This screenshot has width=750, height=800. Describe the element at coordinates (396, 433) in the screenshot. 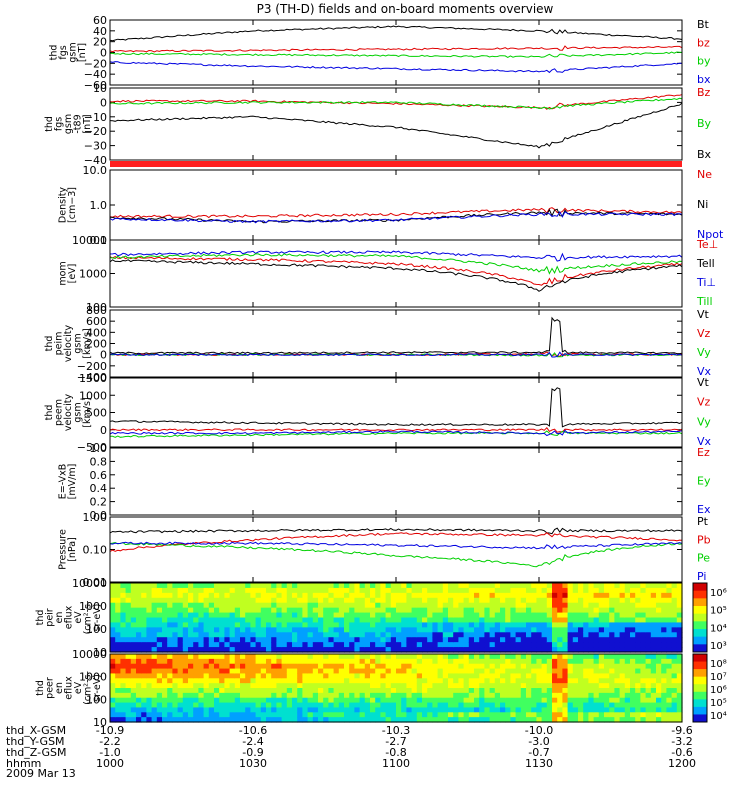

I see `series-Vx` at that location.